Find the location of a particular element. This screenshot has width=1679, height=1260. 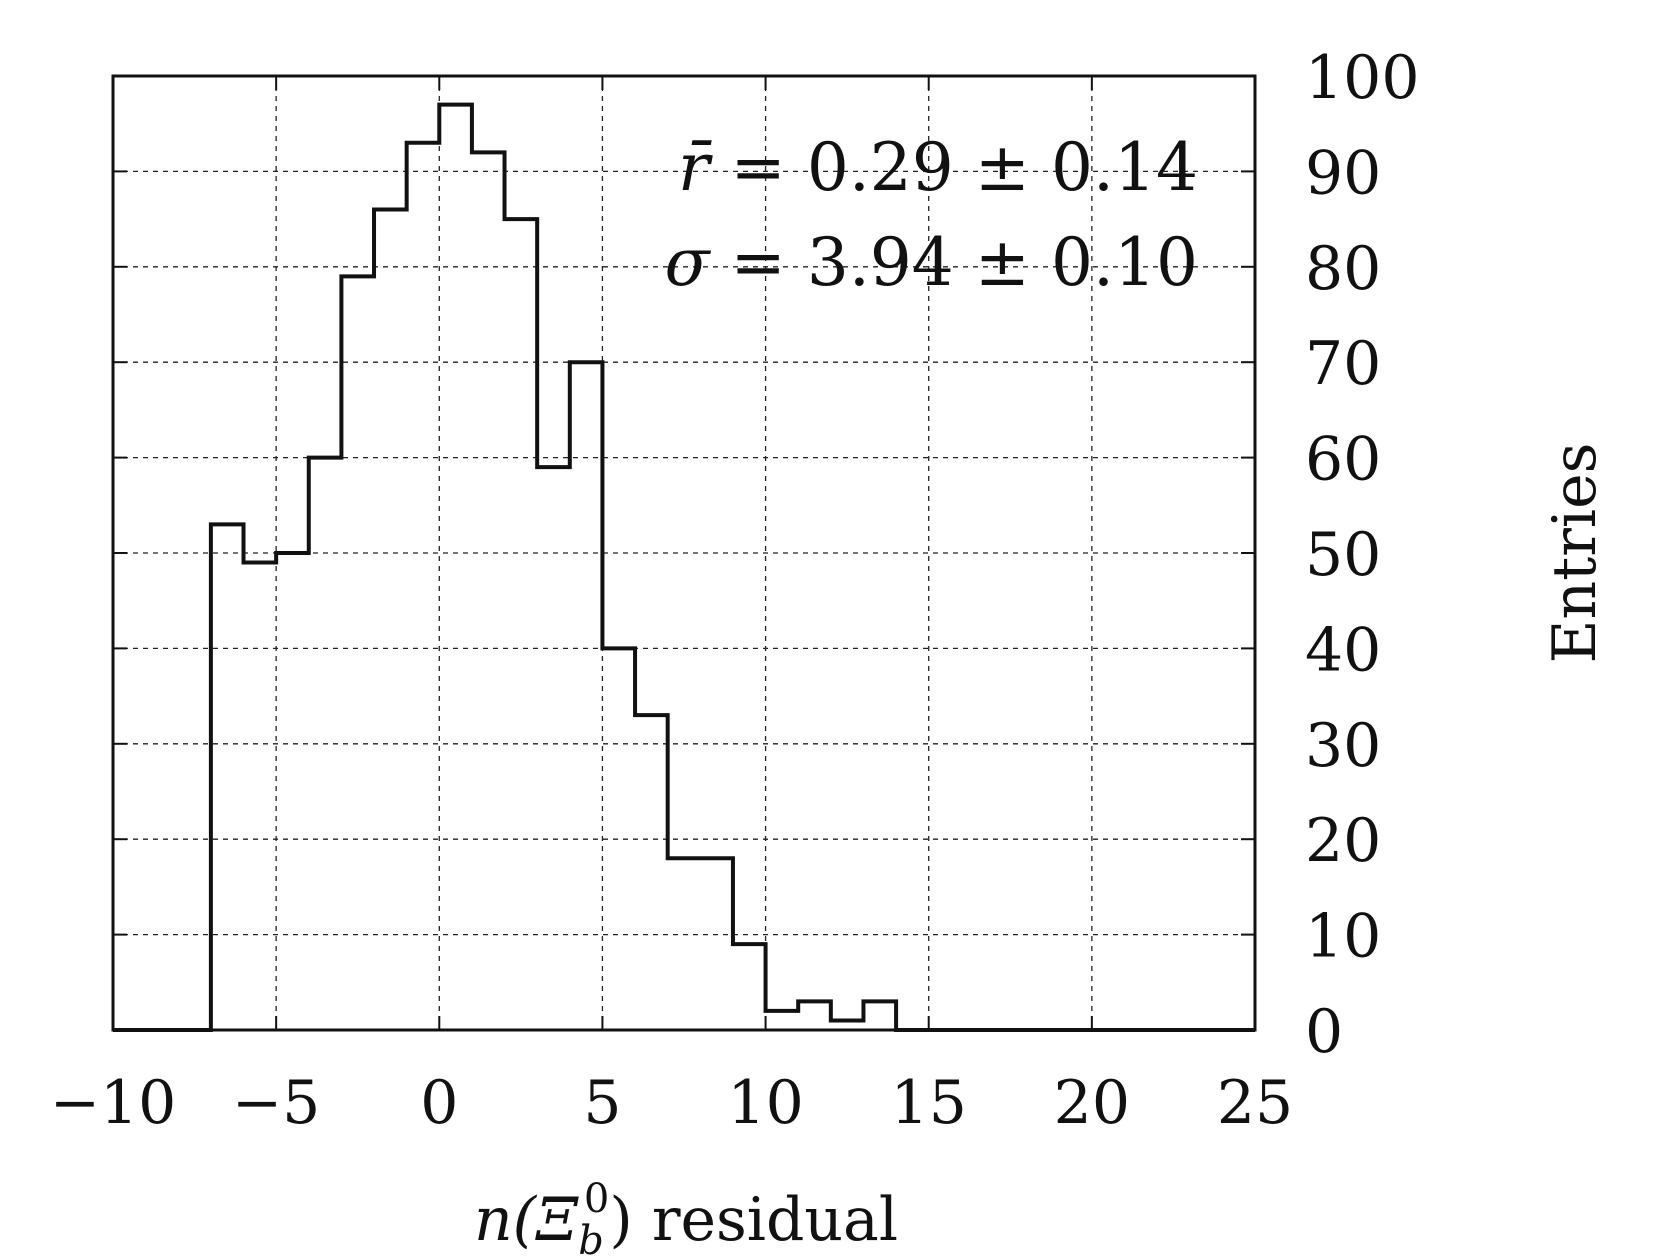

y-tick-label: 70 is located at coordinates (1343, 364).